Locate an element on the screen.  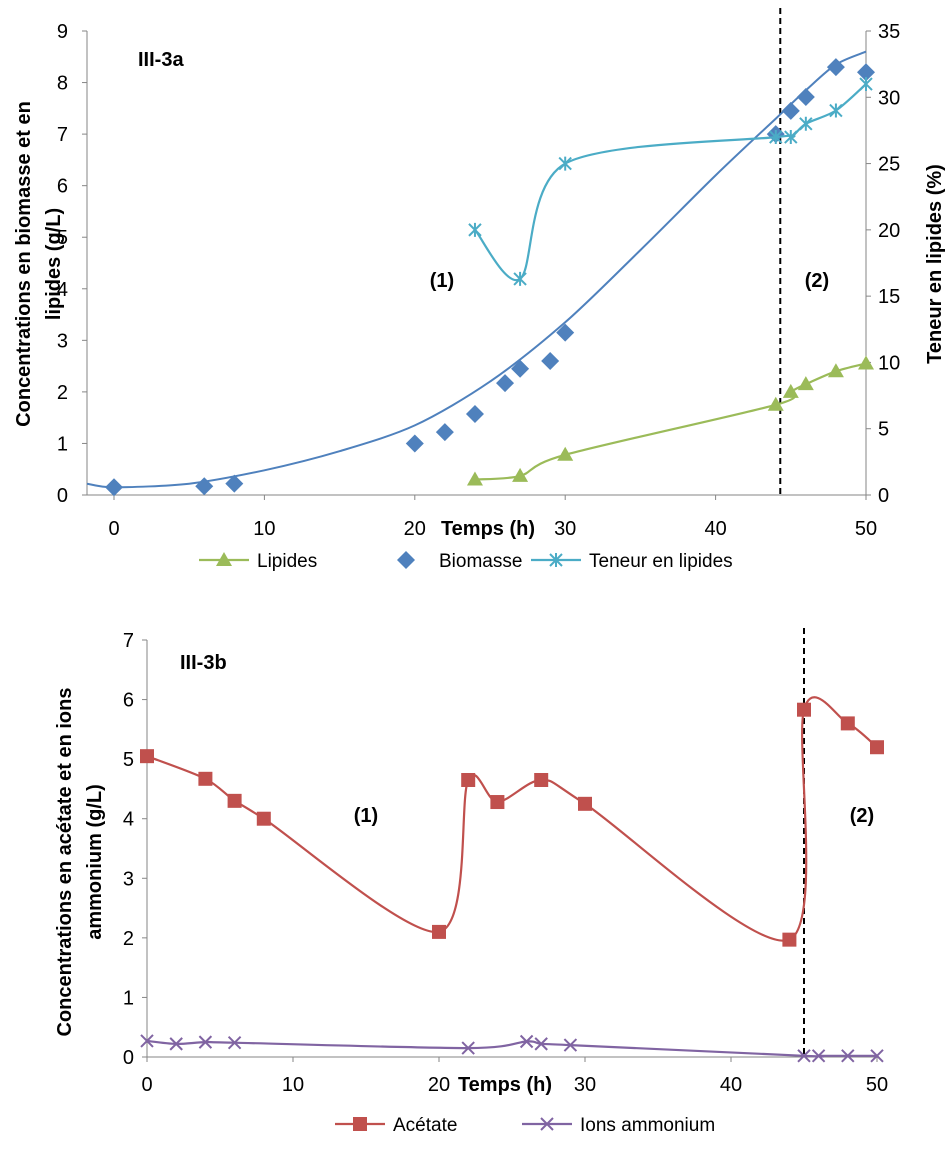
chart-b-legend-acétate-label: Acétate is located at coordinates (425, 1125).